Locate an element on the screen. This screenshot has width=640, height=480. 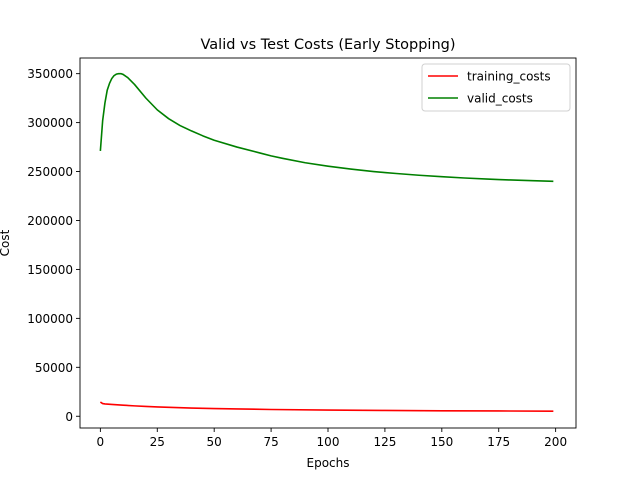
y-tick-label: 0 is located at coordinates (69, 417).